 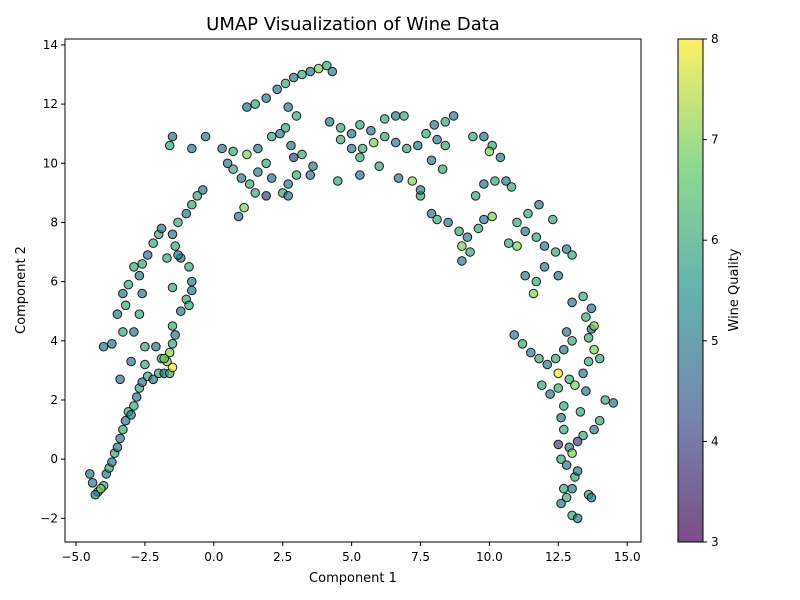 I want to click on x-tick-label: 10.0, so click(x=489, y=557).